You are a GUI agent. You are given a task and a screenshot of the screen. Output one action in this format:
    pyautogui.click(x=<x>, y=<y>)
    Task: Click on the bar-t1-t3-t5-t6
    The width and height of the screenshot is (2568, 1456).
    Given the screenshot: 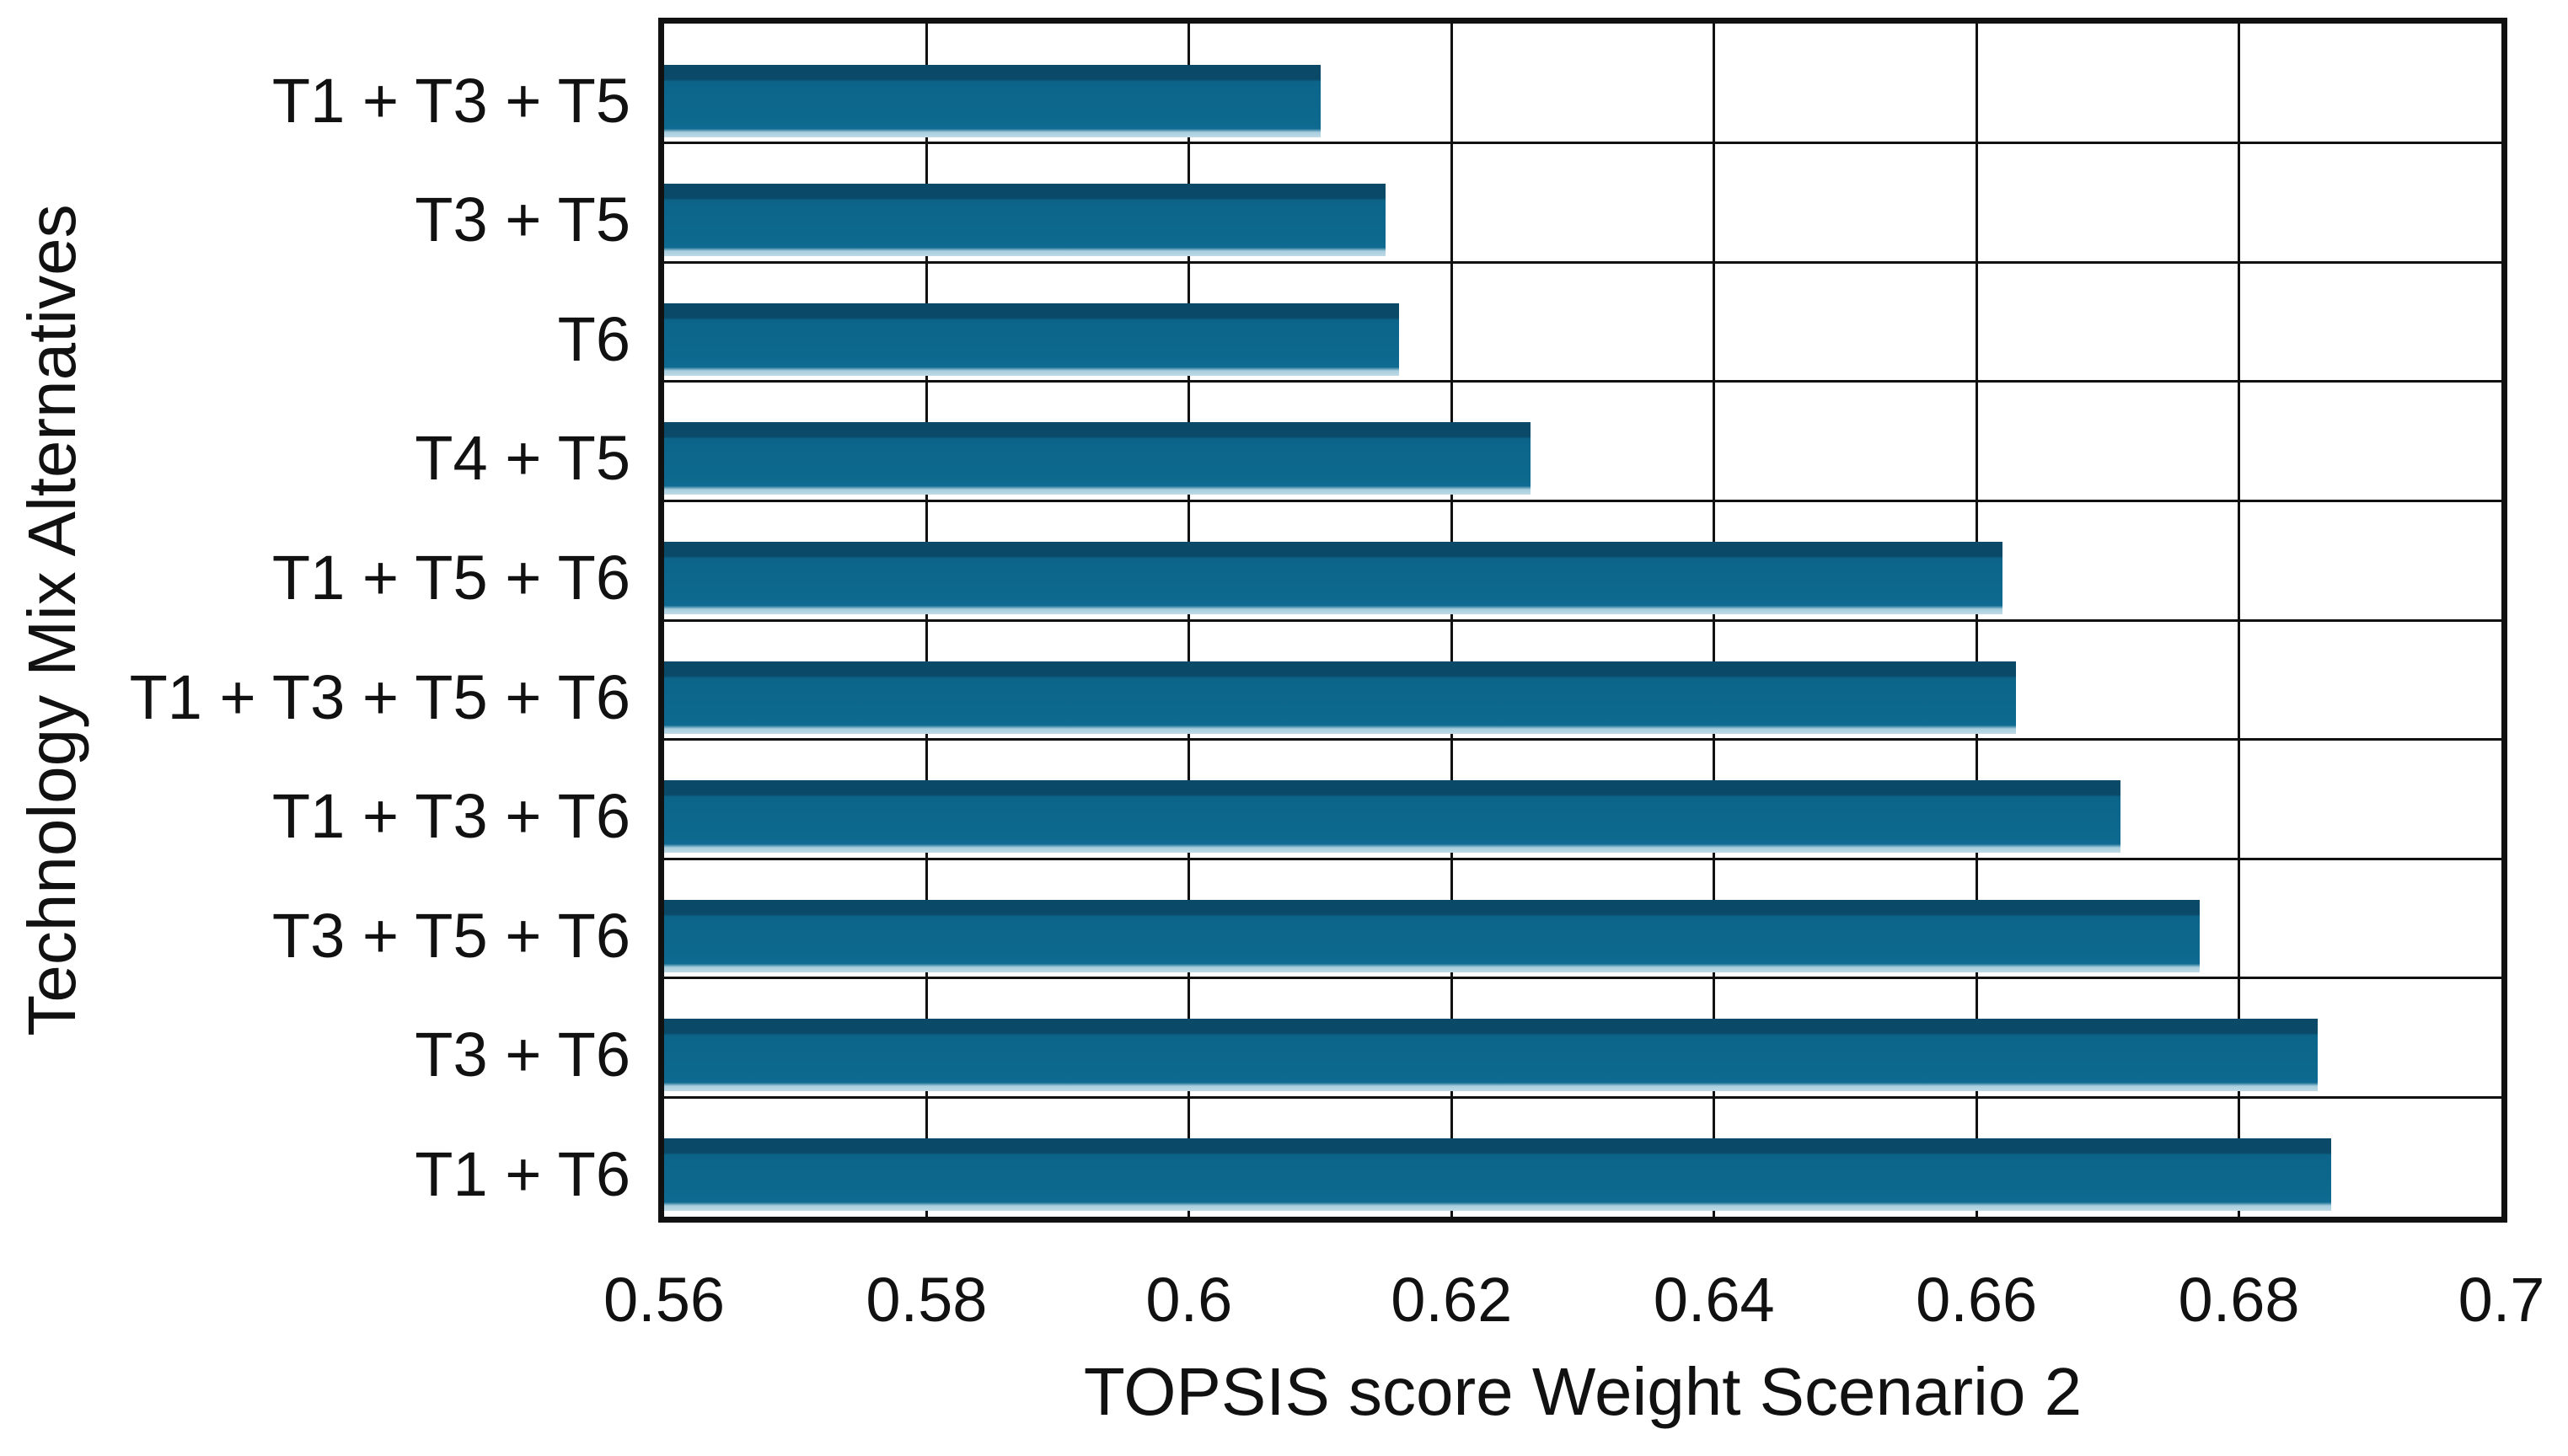 What is the action you would take?
    pyautogui.click(x=1340, y=697)
    